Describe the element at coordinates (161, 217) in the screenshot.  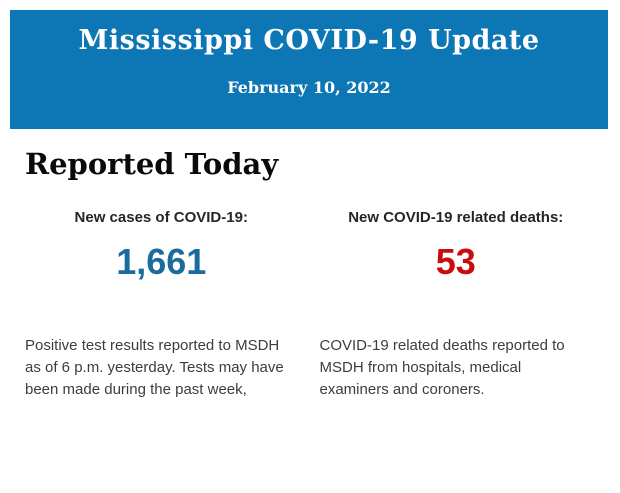
I see `cases-label: New cases of COVID-19:` at that location.